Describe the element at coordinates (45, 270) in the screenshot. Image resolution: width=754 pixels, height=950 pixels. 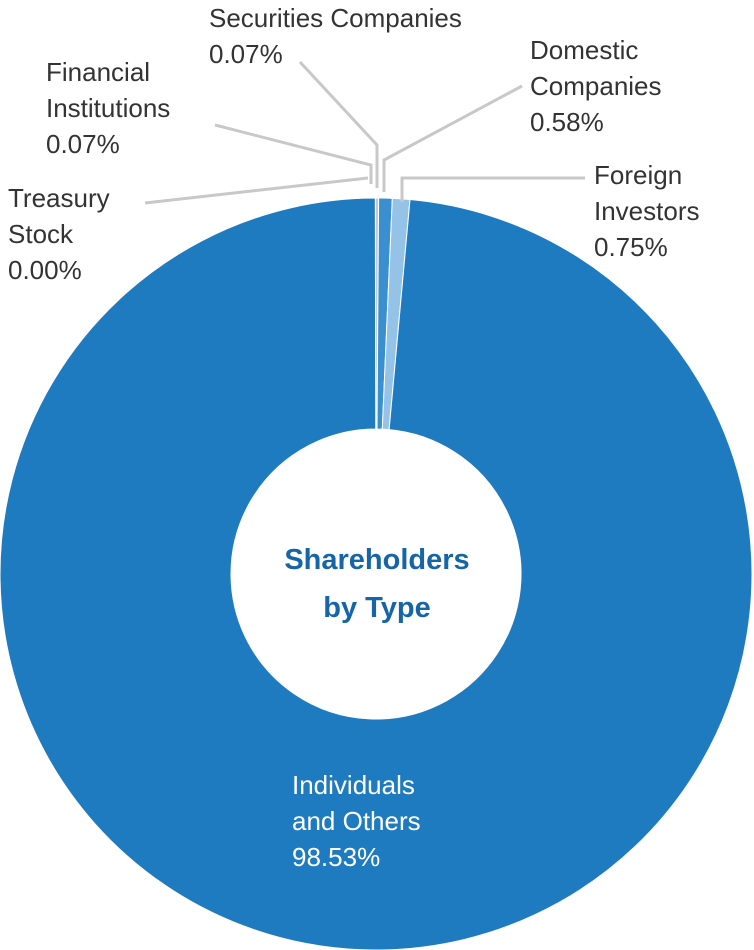
I see `label-value: 0.00%` at that location.